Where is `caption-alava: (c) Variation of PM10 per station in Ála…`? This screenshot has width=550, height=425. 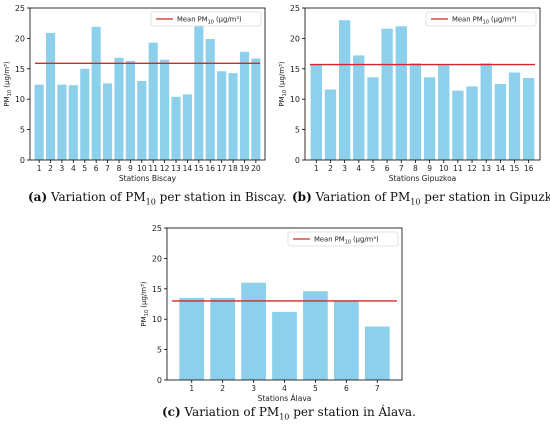 caption-alava: (c) Variation of PM10 per station in Ála… is located at coordinates (289, 413).